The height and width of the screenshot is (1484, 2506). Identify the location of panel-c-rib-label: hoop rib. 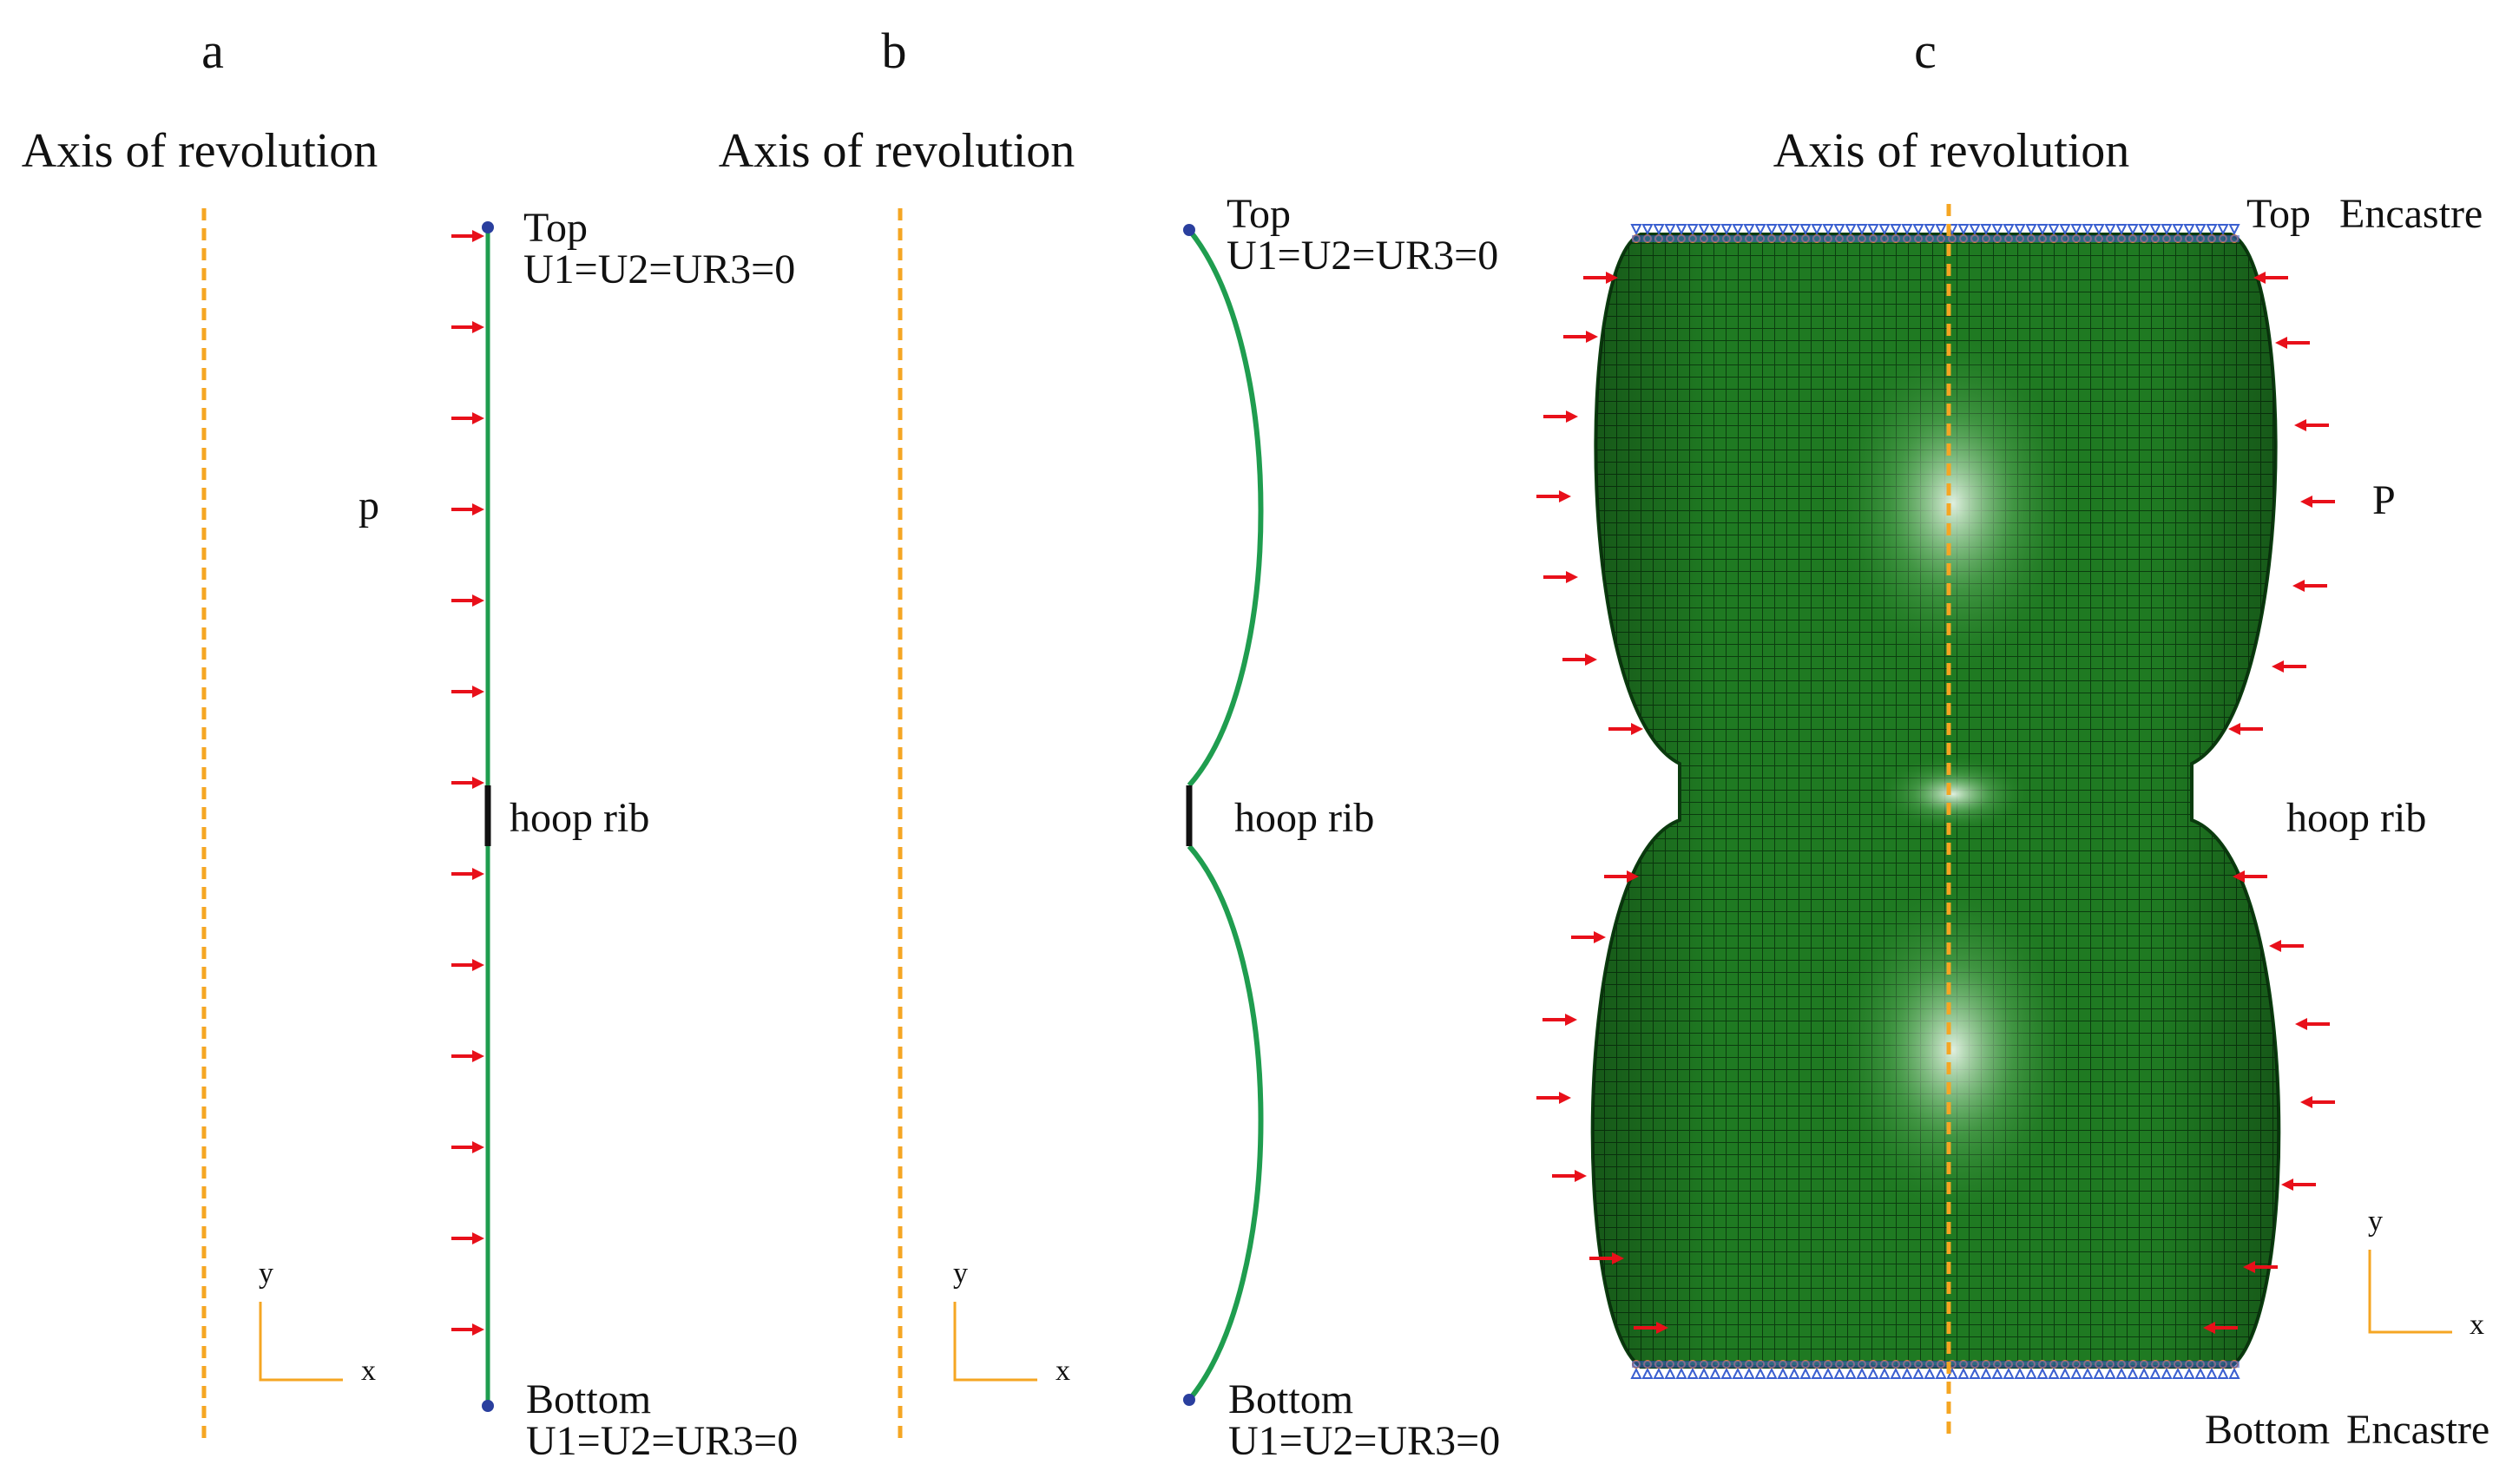
(2356, 818).